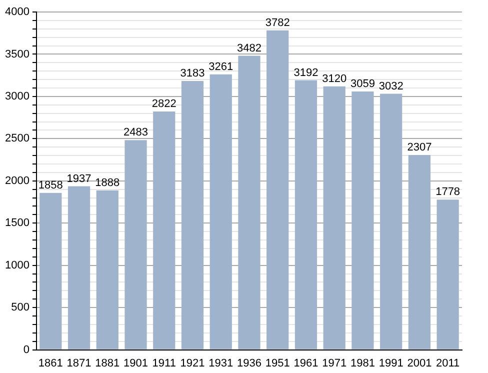 This screenshot has width=488, height=373. Describe the element at coordinates (448, 363) in the screenshot. I see `x-tick-label: 2011` at that location.